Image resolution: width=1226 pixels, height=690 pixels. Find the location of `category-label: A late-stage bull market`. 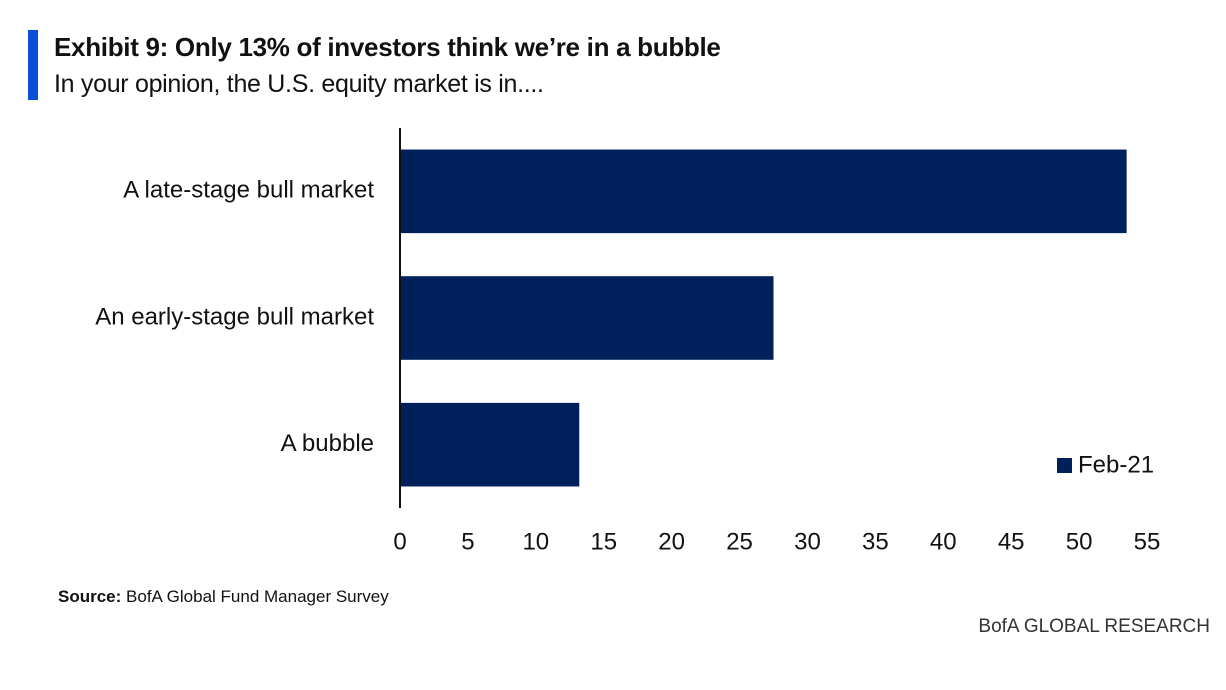

category-label: A late-stage bull market is located at coordinates (248, 190).